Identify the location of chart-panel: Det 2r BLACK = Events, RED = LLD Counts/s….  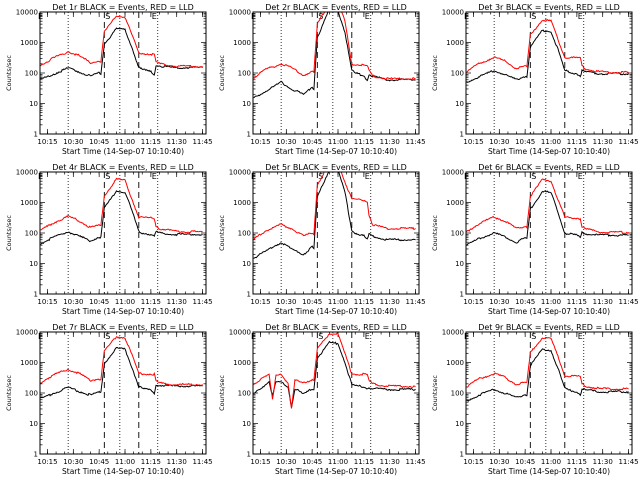
(322, 79).